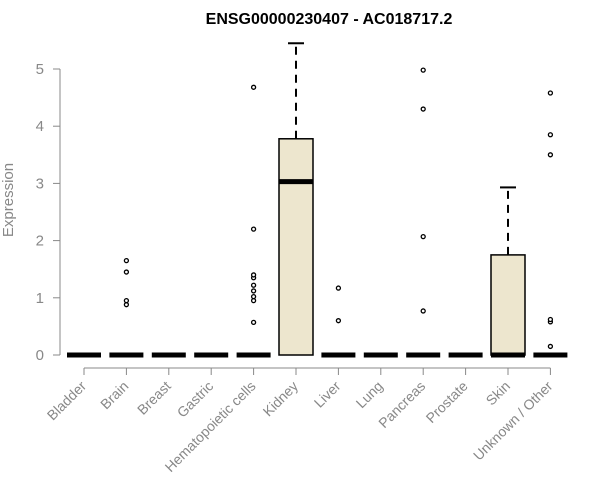 This screenshot has height=500, width=600. I want to click on y-tick-label: 0, so click(40, 355).